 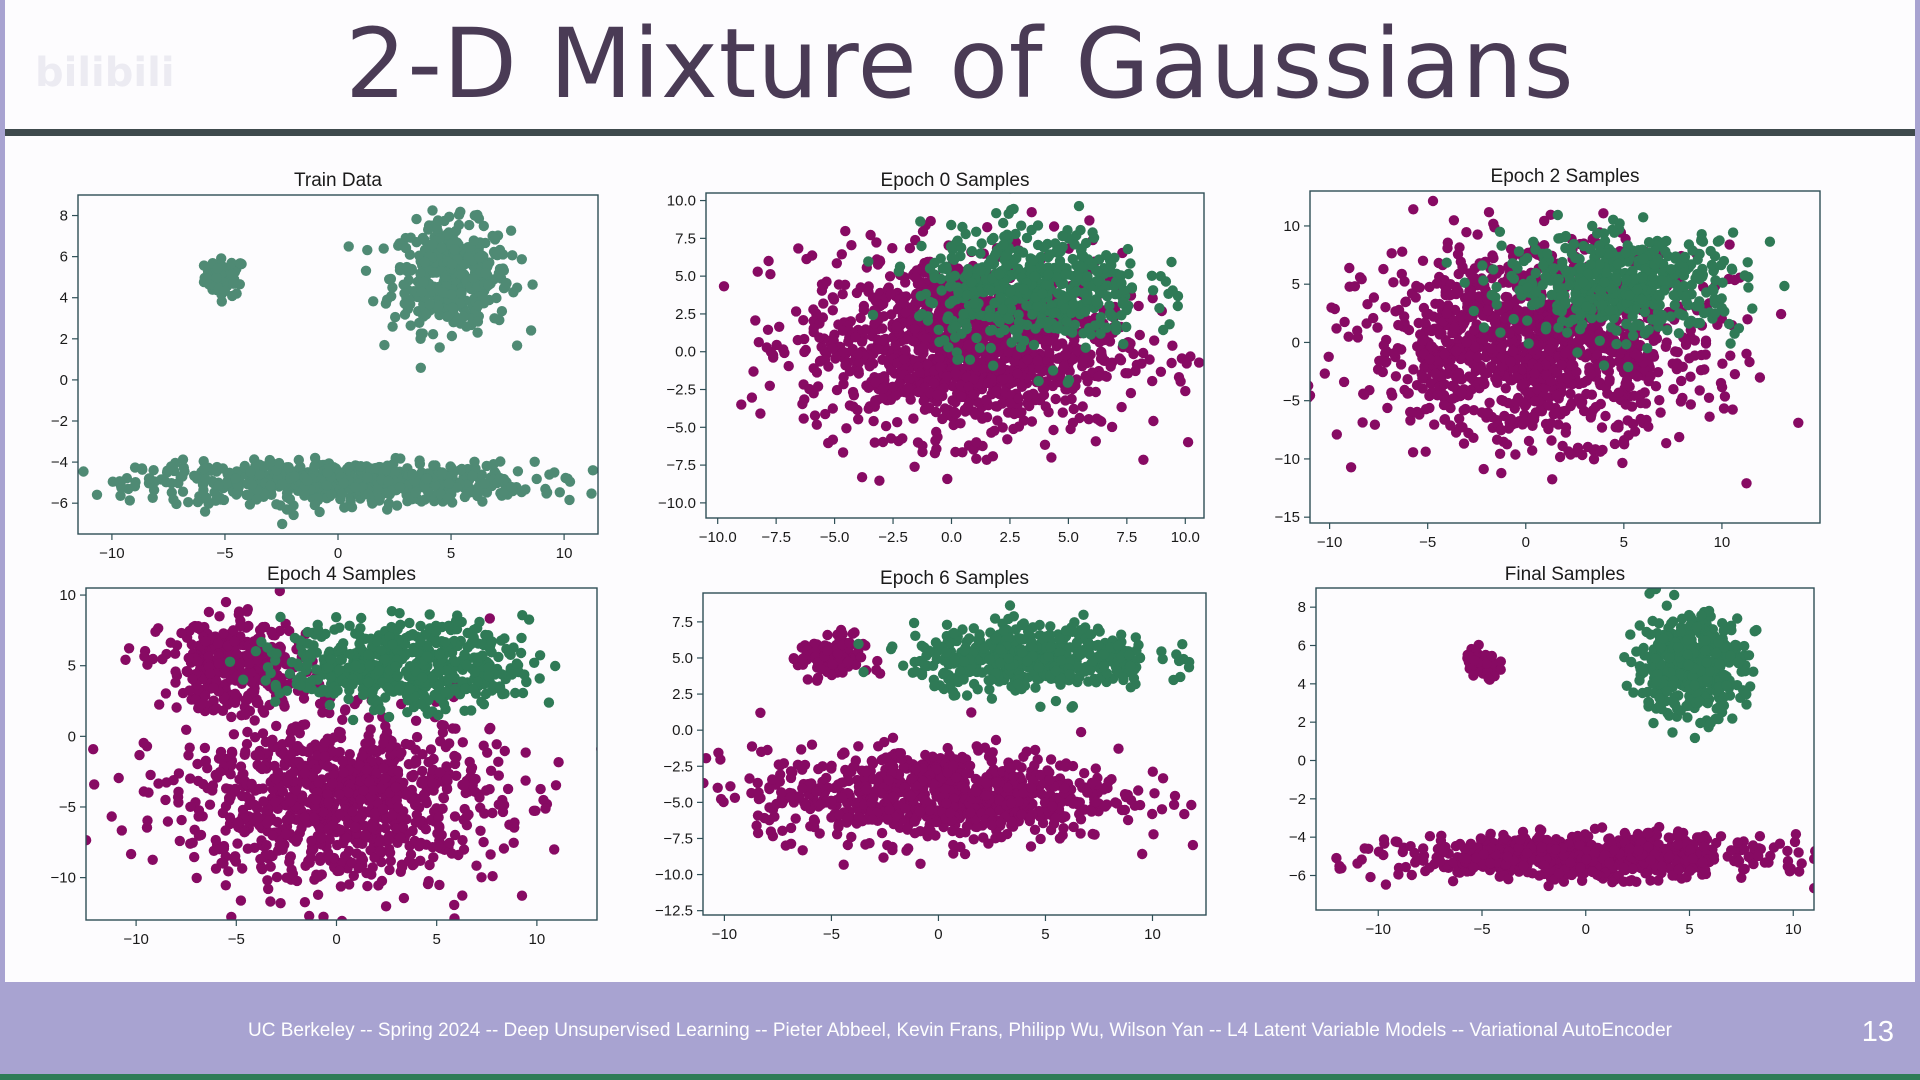 I want to click on y-tick-label: 5, so click(x=1296, y=284).